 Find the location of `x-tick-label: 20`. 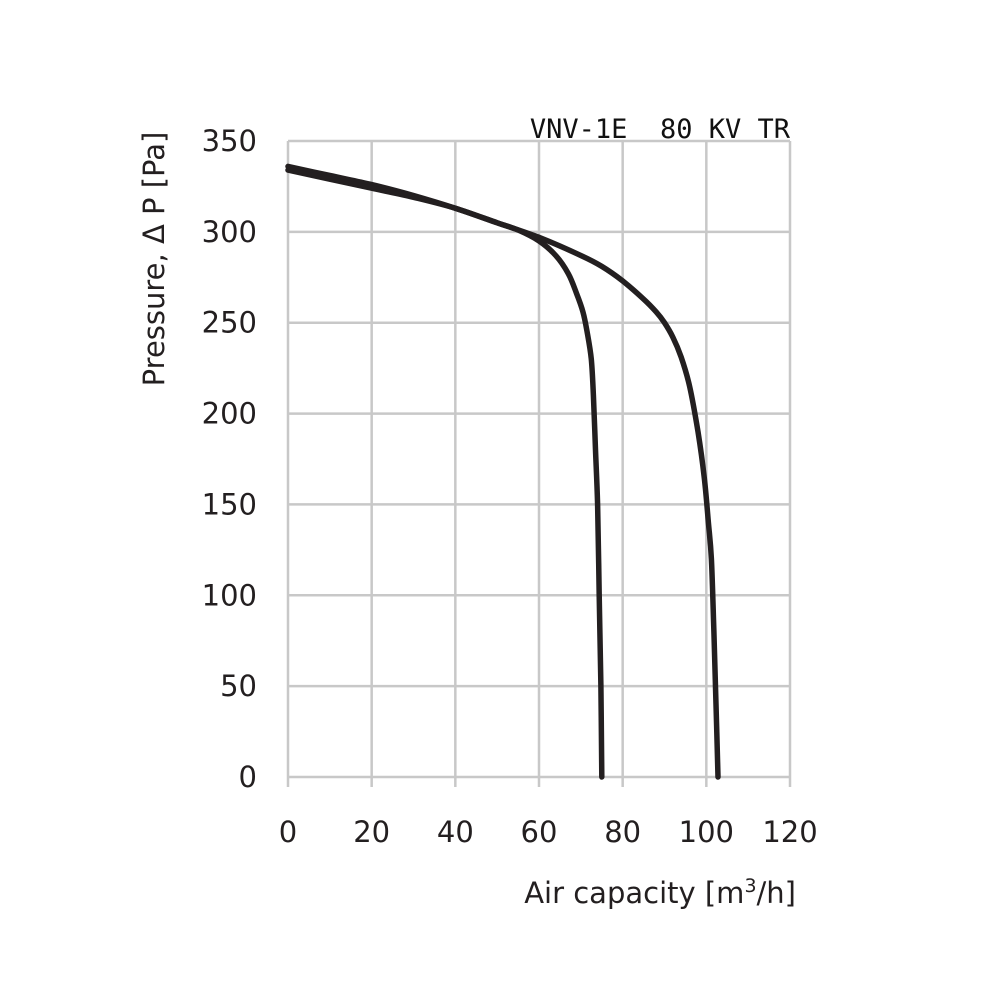

x-tick-label: 20 is located at coordinates (371, 832).